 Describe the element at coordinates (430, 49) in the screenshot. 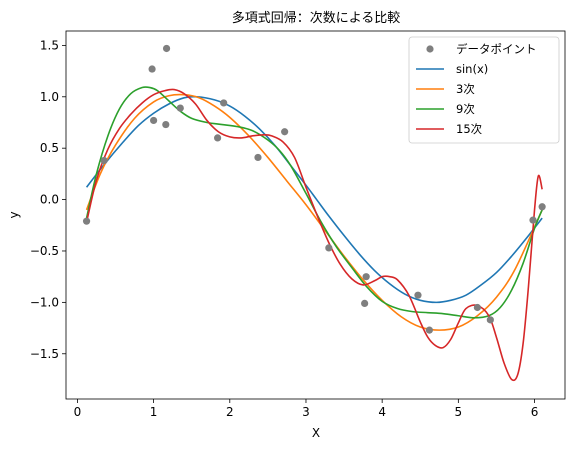

I see `legend-marker-points` at that location.